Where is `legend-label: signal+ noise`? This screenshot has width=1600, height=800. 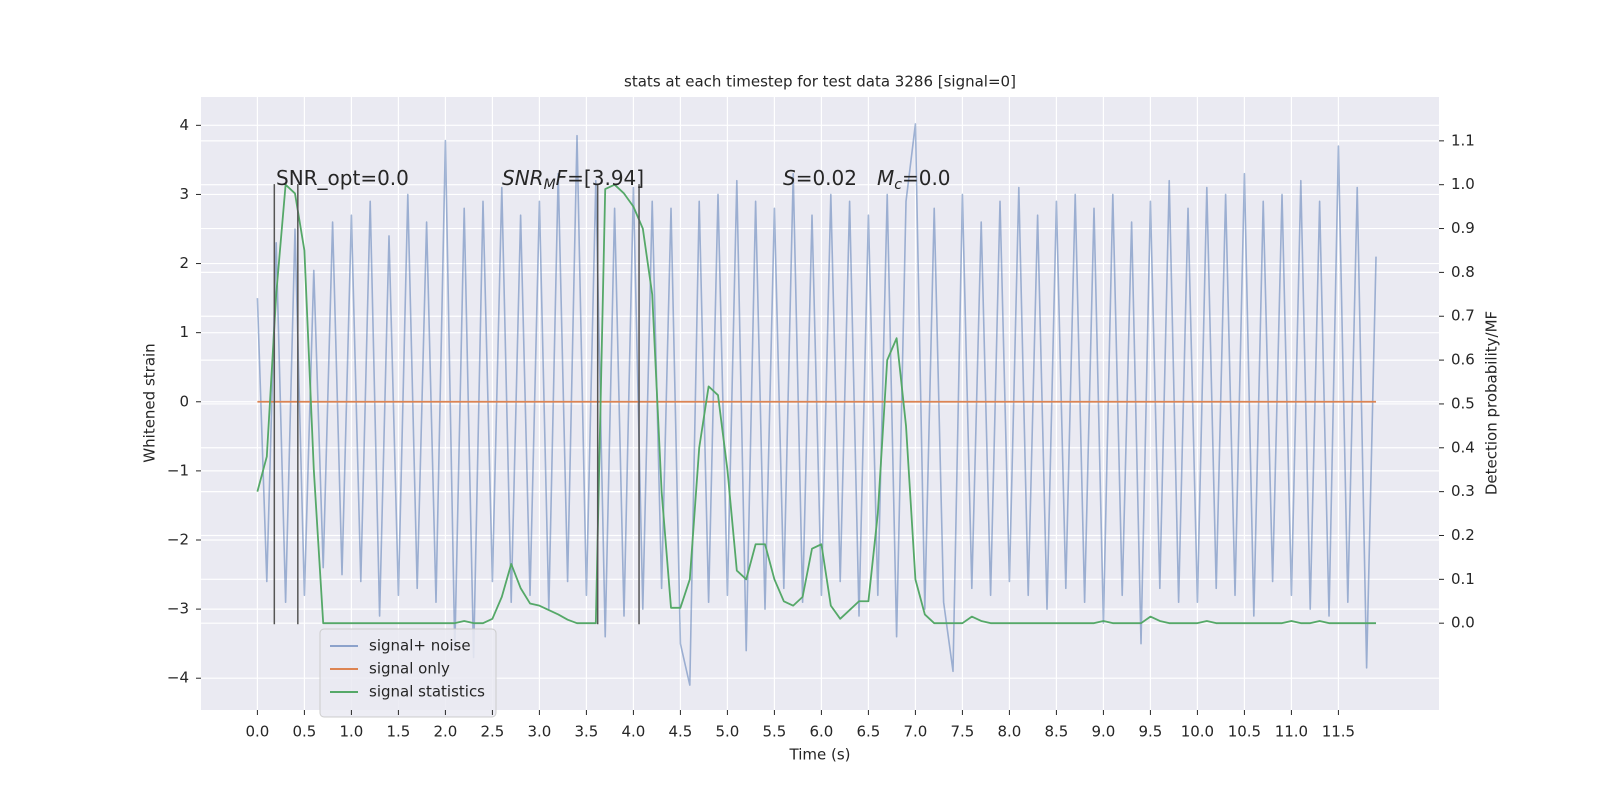
legend-label: signal+ noise is located at coordinates (420, 646).